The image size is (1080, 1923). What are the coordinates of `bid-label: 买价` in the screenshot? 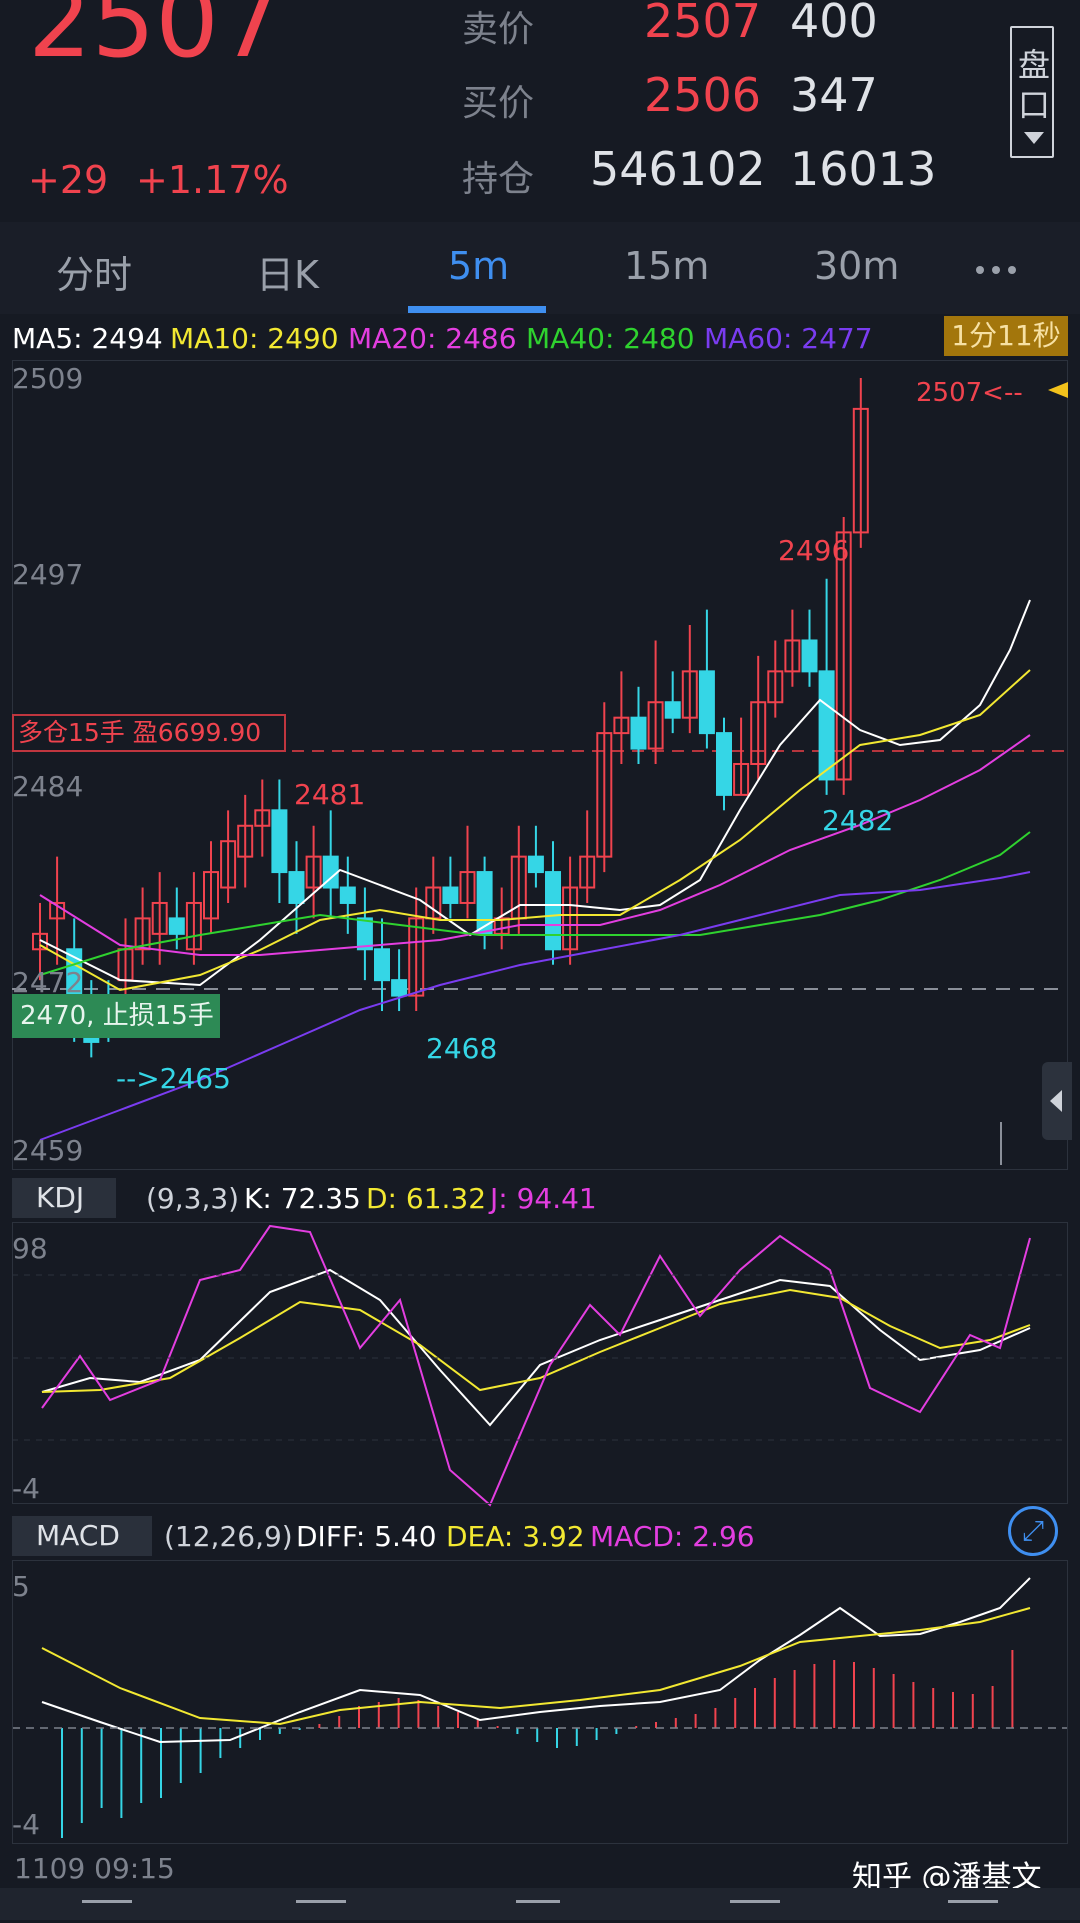 It's located at (498, 103).